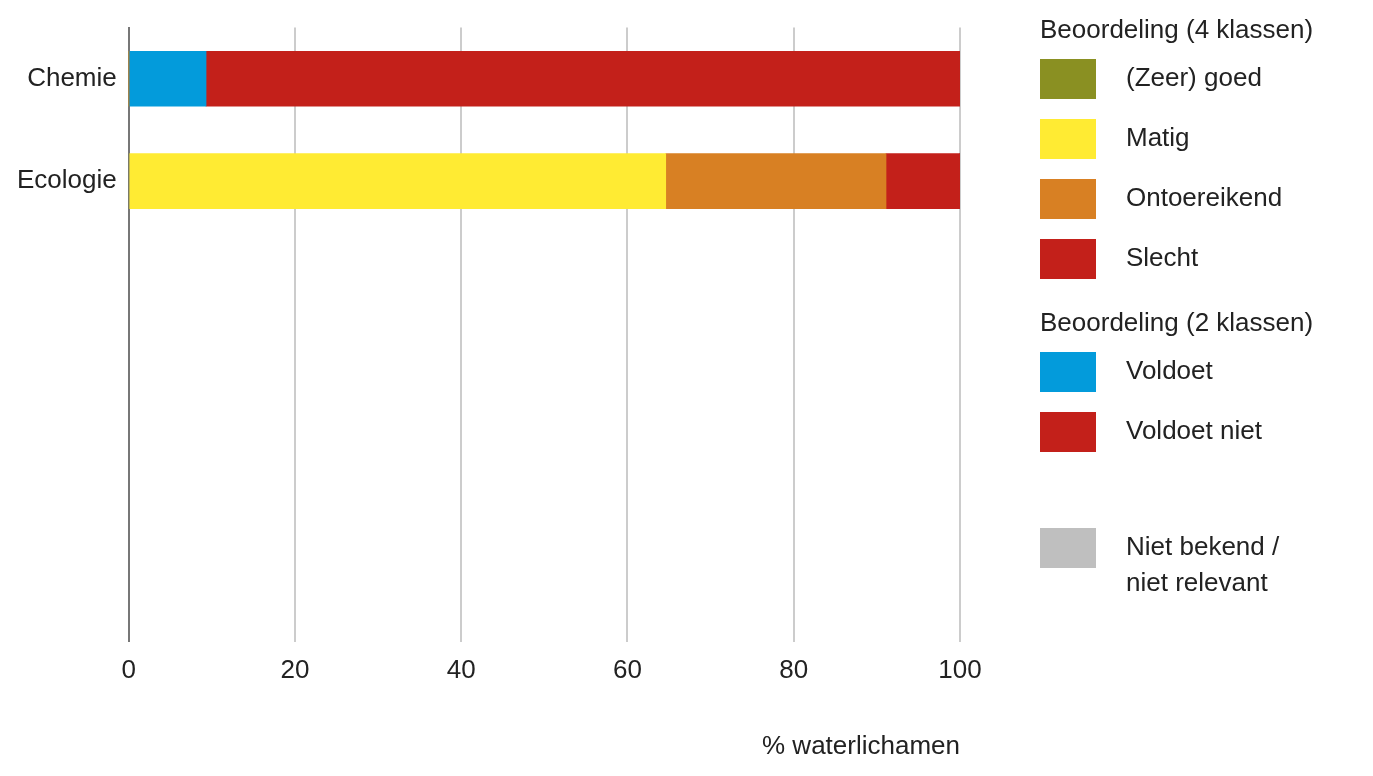 The width and height of the screenshot is (1373, 776). Describe the element at coordinates (794, 669) in the screenshot. I see `x-tick-label: 80` at that location.